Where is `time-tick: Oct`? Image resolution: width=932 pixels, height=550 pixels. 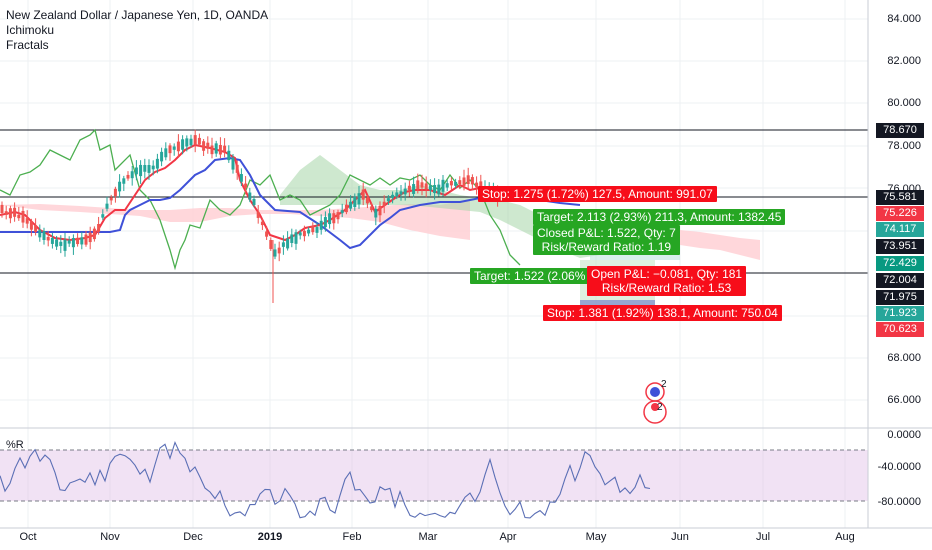
time-tick: Oct is located at coordinates (28, 537).